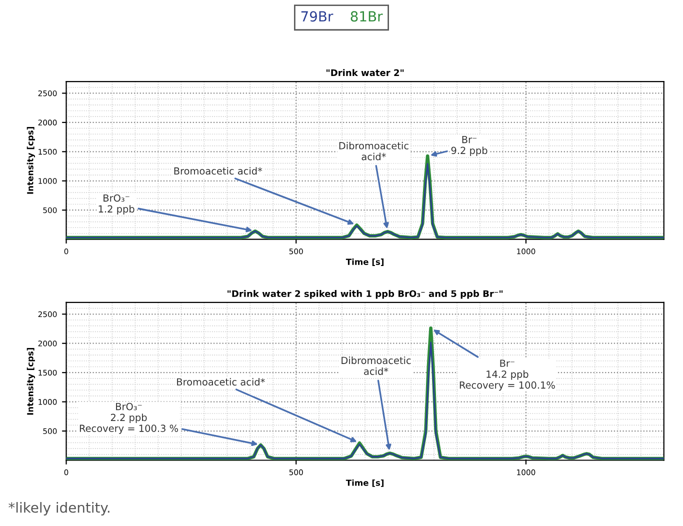  What do you see at coordinates (365, 72) in the screenshot?
I see `chart-title: "Drink water 2"` at bounding box center [365, 72].